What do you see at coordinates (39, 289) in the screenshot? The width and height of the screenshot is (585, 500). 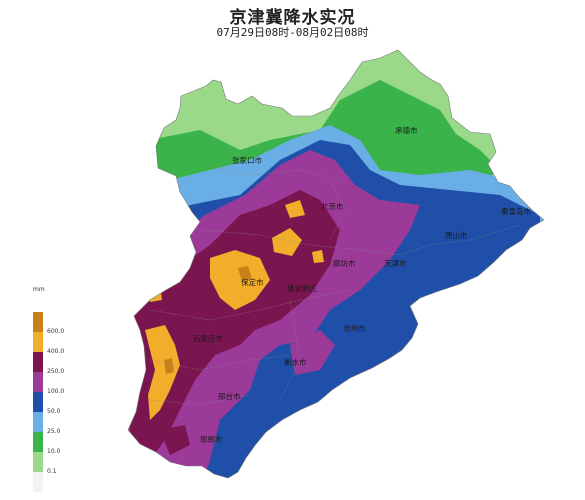 I see `legend-unit: mm` at bounding box center [39, 289].